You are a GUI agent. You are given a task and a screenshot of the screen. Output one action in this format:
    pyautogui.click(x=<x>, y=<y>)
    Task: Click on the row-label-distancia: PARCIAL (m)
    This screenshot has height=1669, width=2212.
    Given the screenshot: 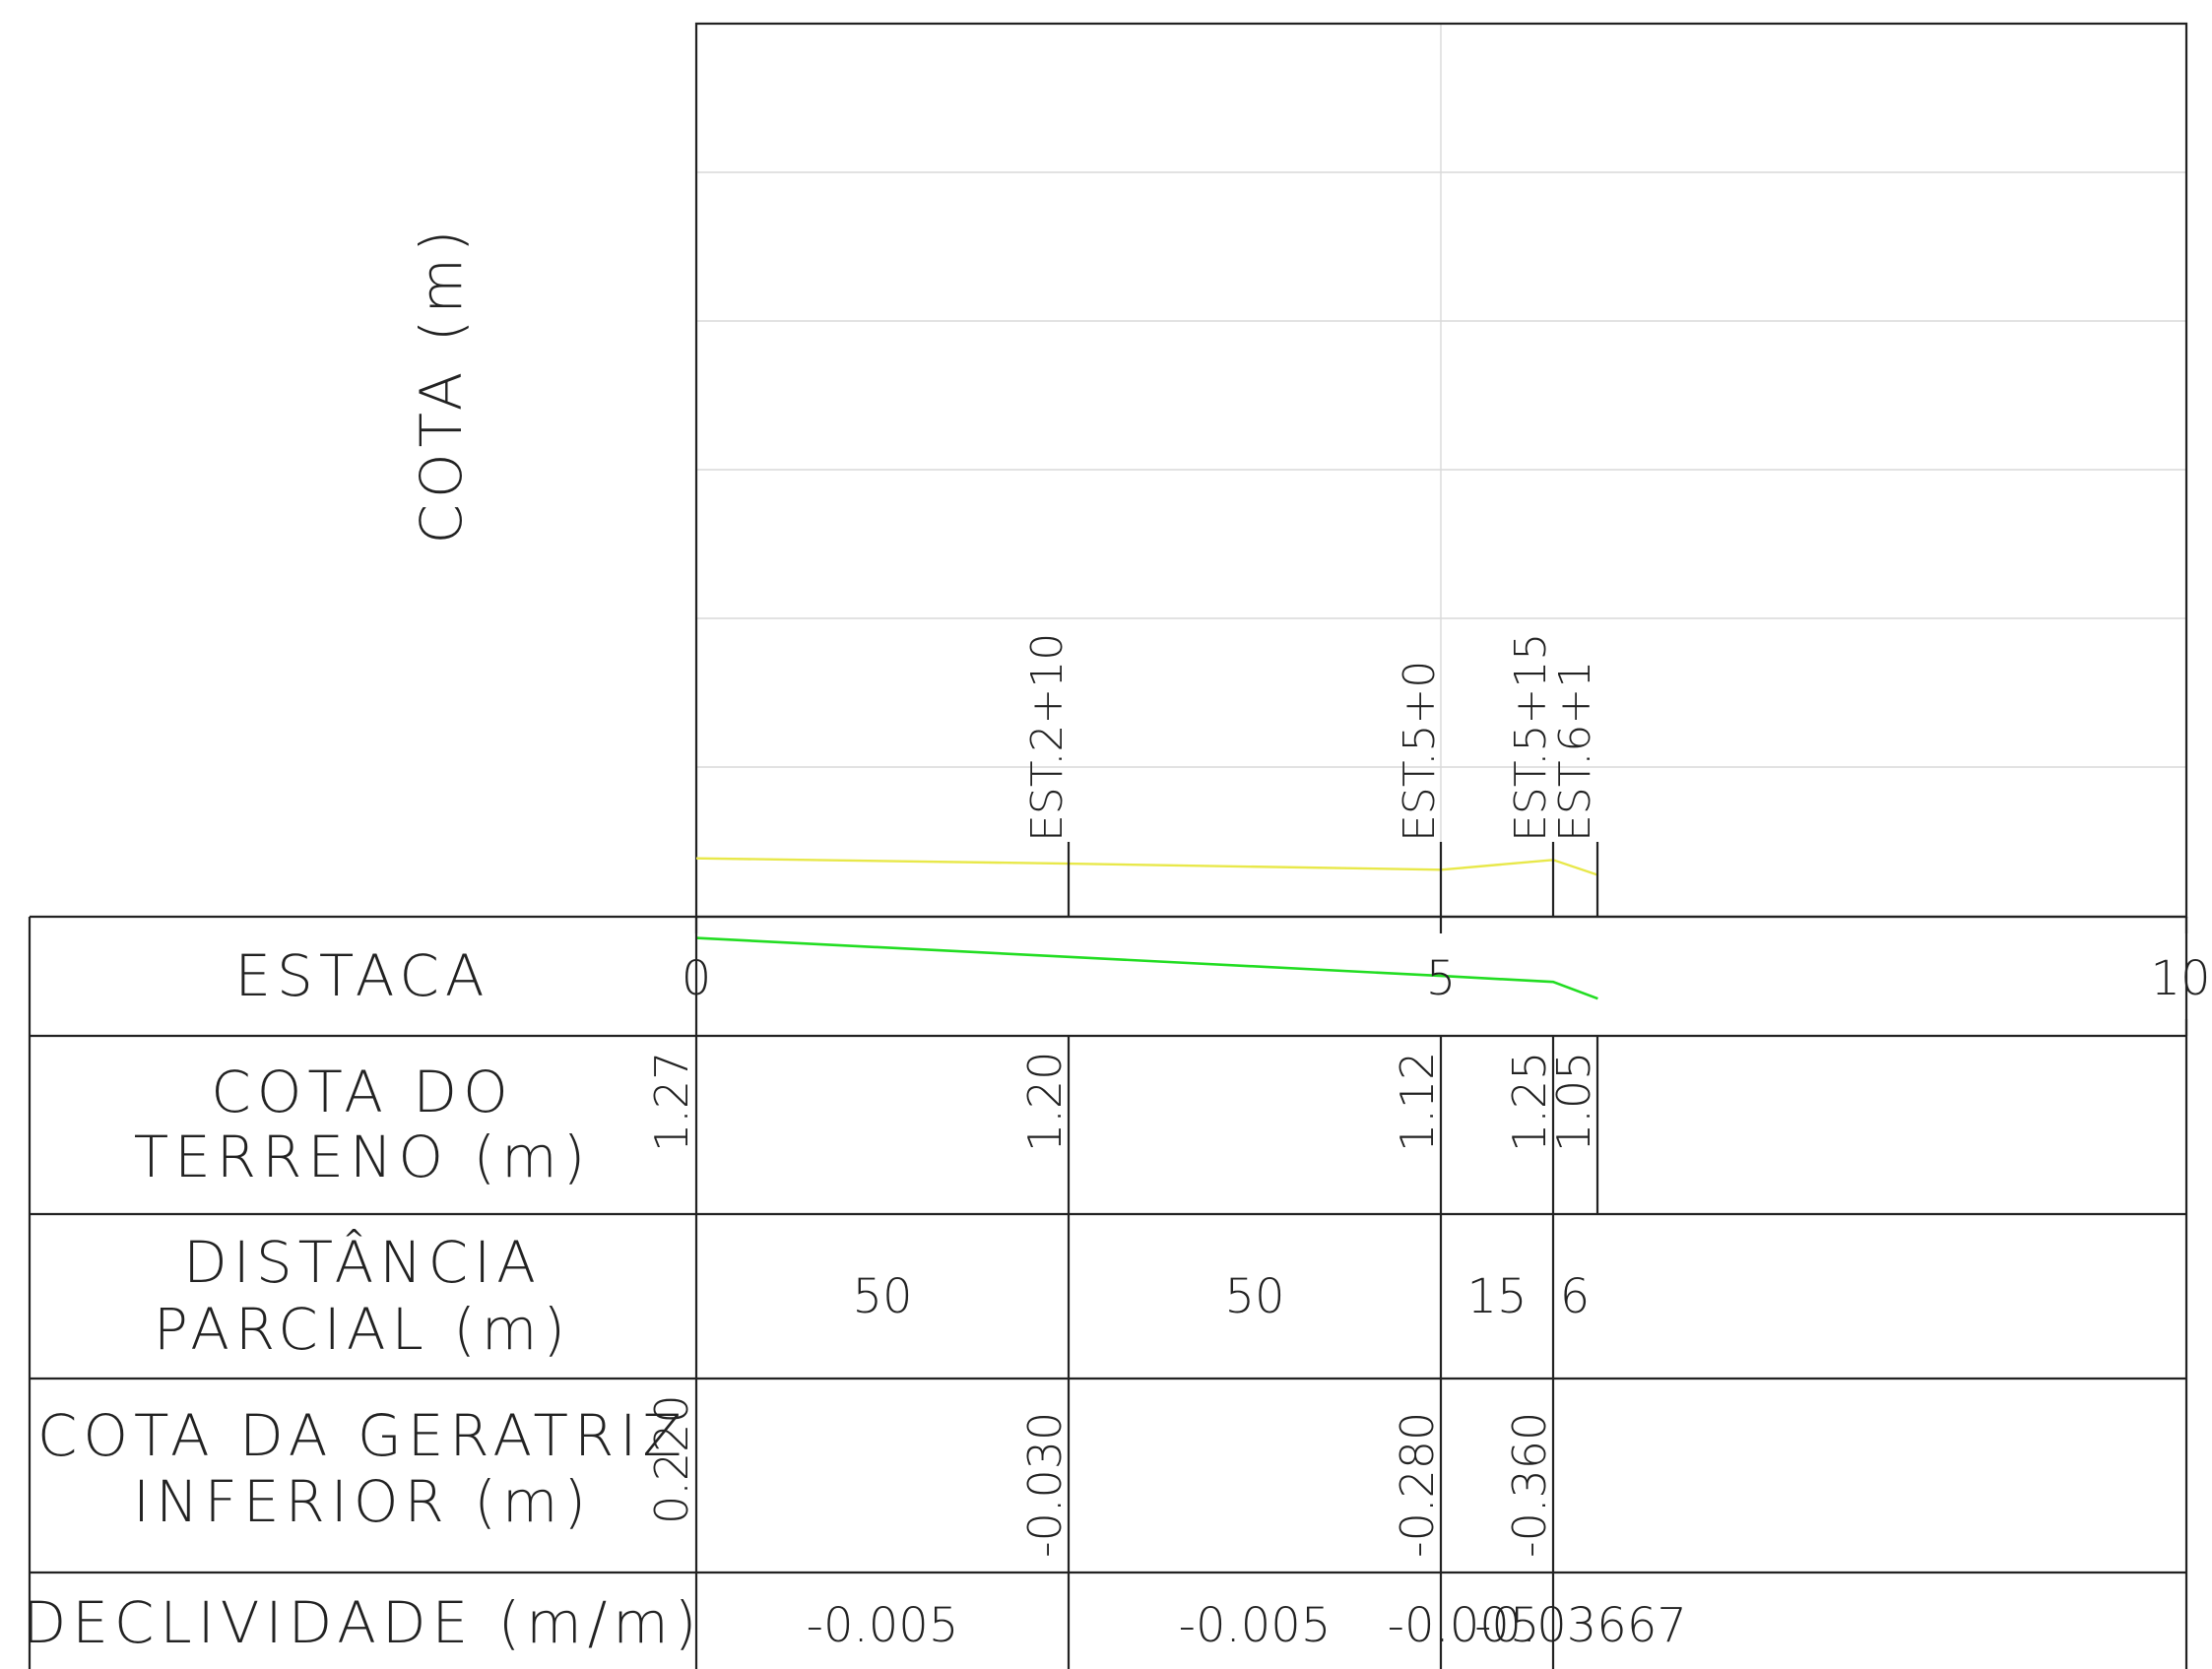 What is the action you would take?
    pyautogui.click(x=362, y=1329)
    